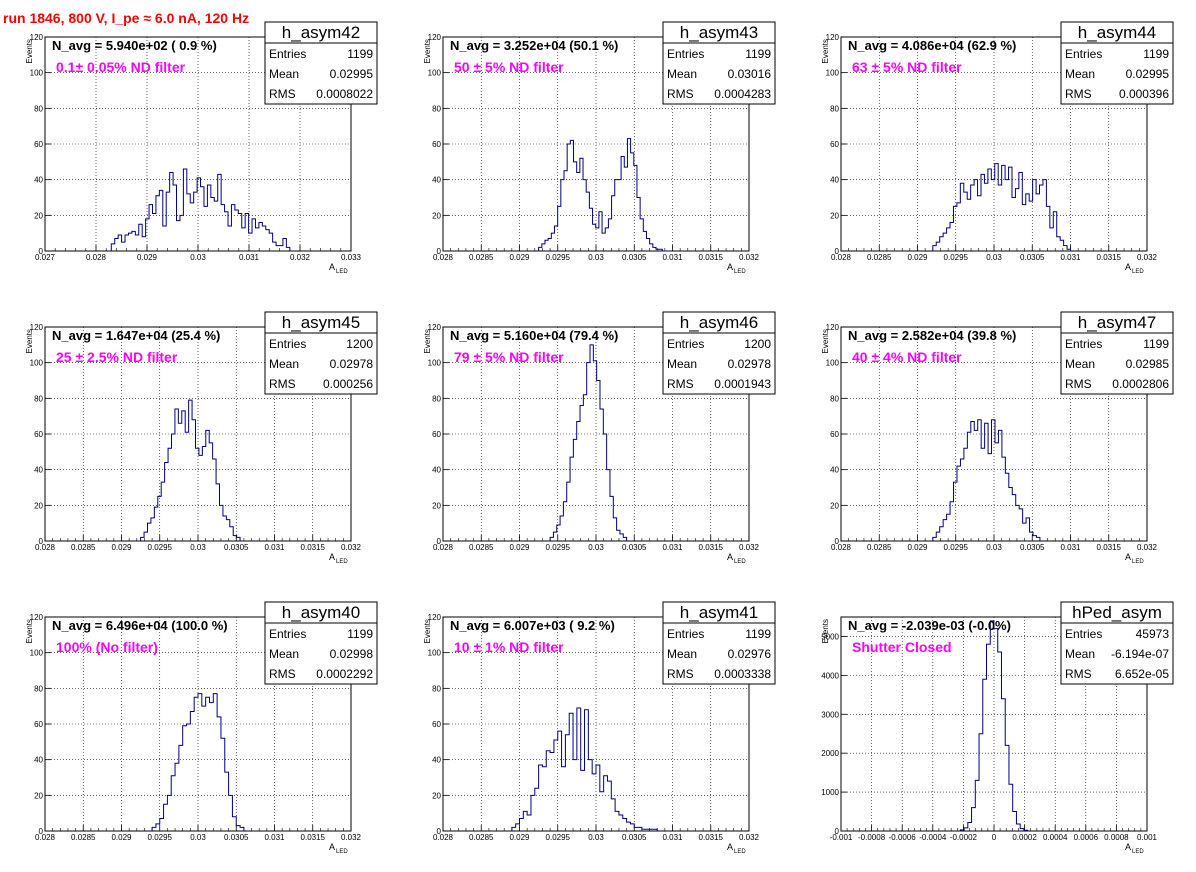 The width and height of the screenshot is (1196, 872). Describe the element at coordinates (352, 654) in the screenshot. I see `stats-value: 0.02998` at that location.